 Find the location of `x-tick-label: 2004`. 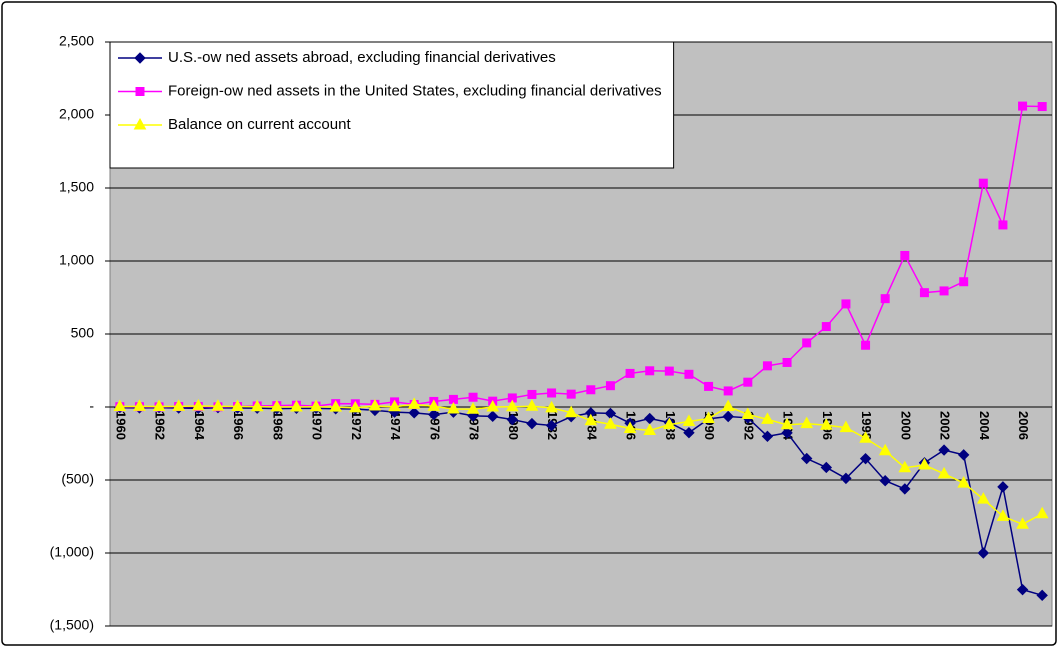

x-tick-label: 2004 is located at coordinates (984, 426).